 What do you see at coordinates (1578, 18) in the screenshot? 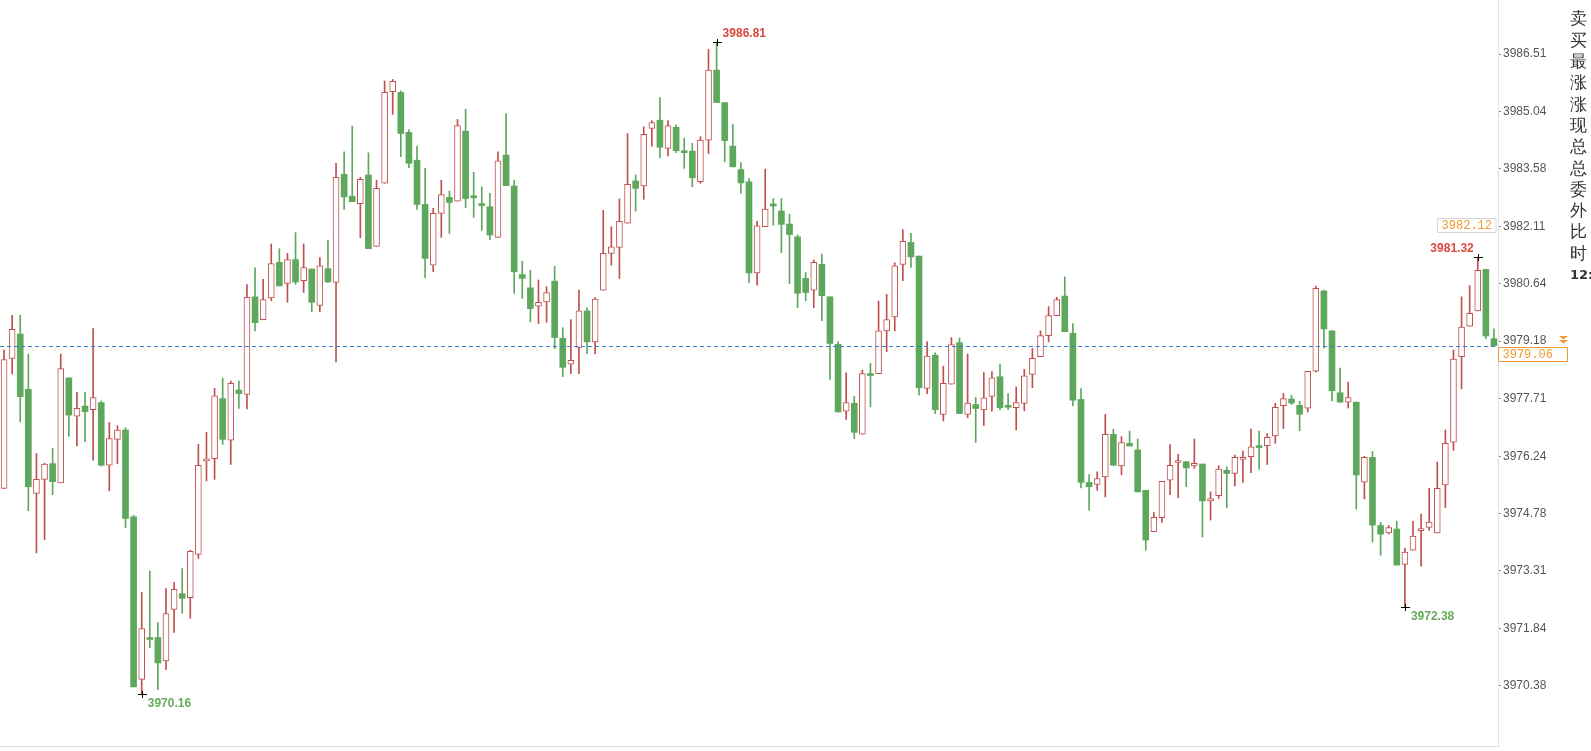
I see `text: 卖` at bounding box center [1578, 18].